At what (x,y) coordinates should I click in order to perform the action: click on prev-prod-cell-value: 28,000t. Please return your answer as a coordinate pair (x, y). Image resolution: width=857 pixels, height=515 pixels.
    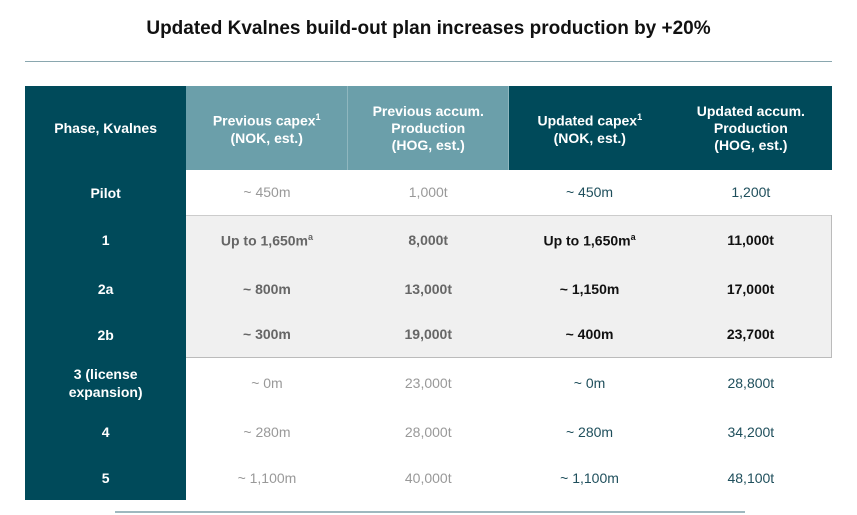
    Looking at the image, I should click on (428, 431).